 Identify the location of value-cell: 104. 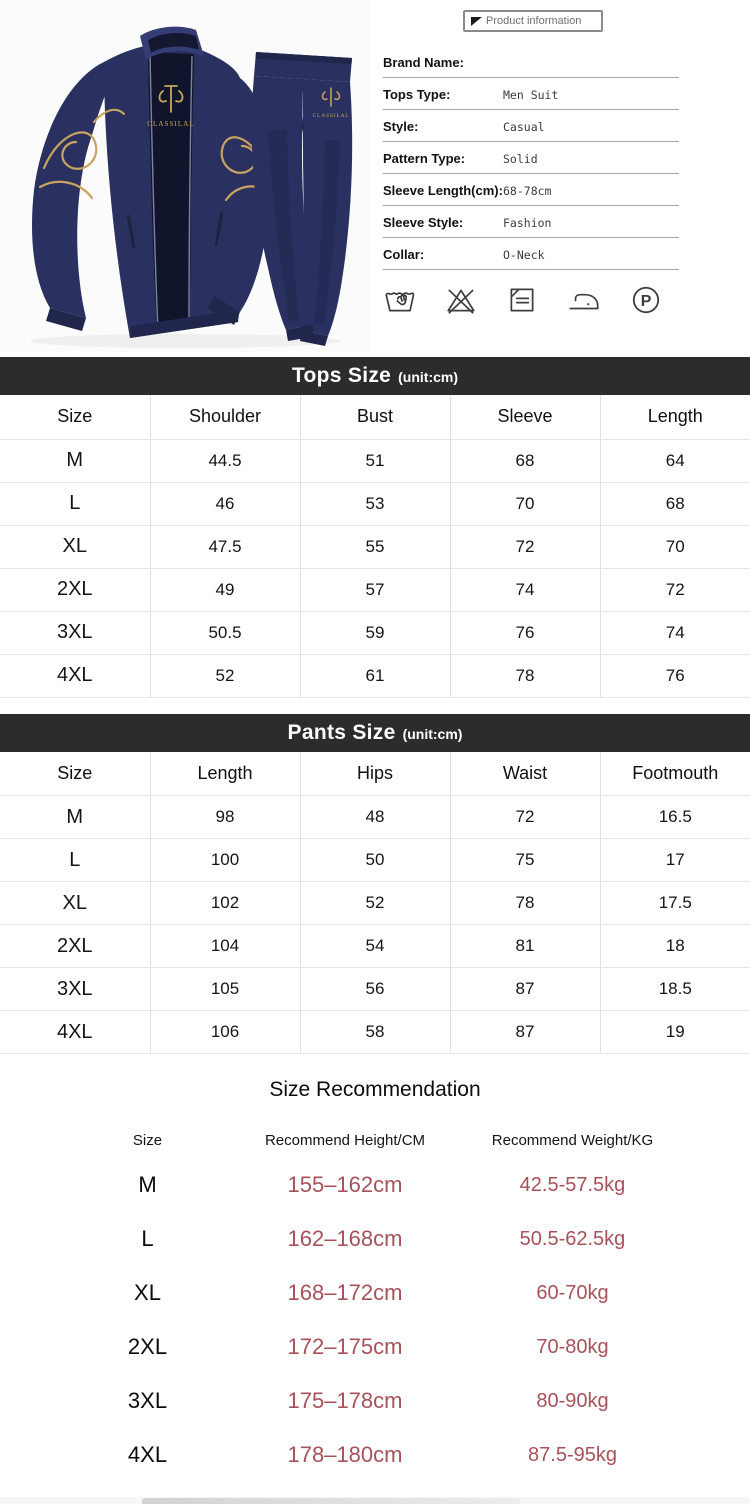
(225, 946).